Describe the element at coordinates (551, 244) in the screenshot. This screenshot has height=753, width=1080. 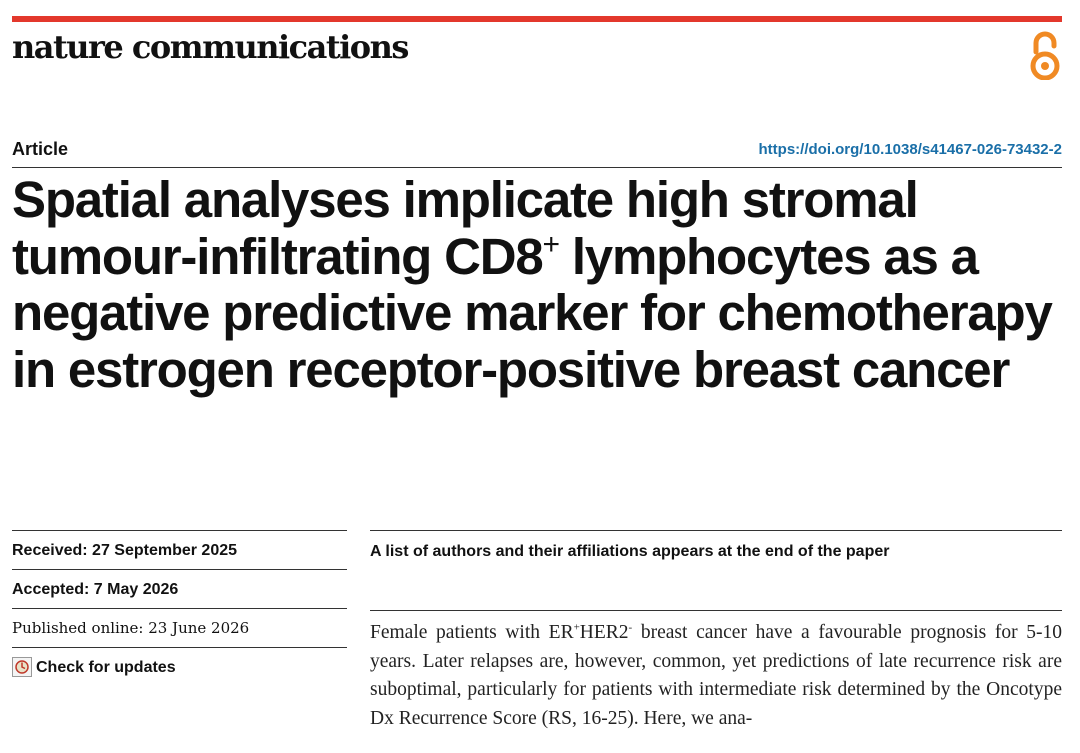
I see `title-superscript: +` at that location.